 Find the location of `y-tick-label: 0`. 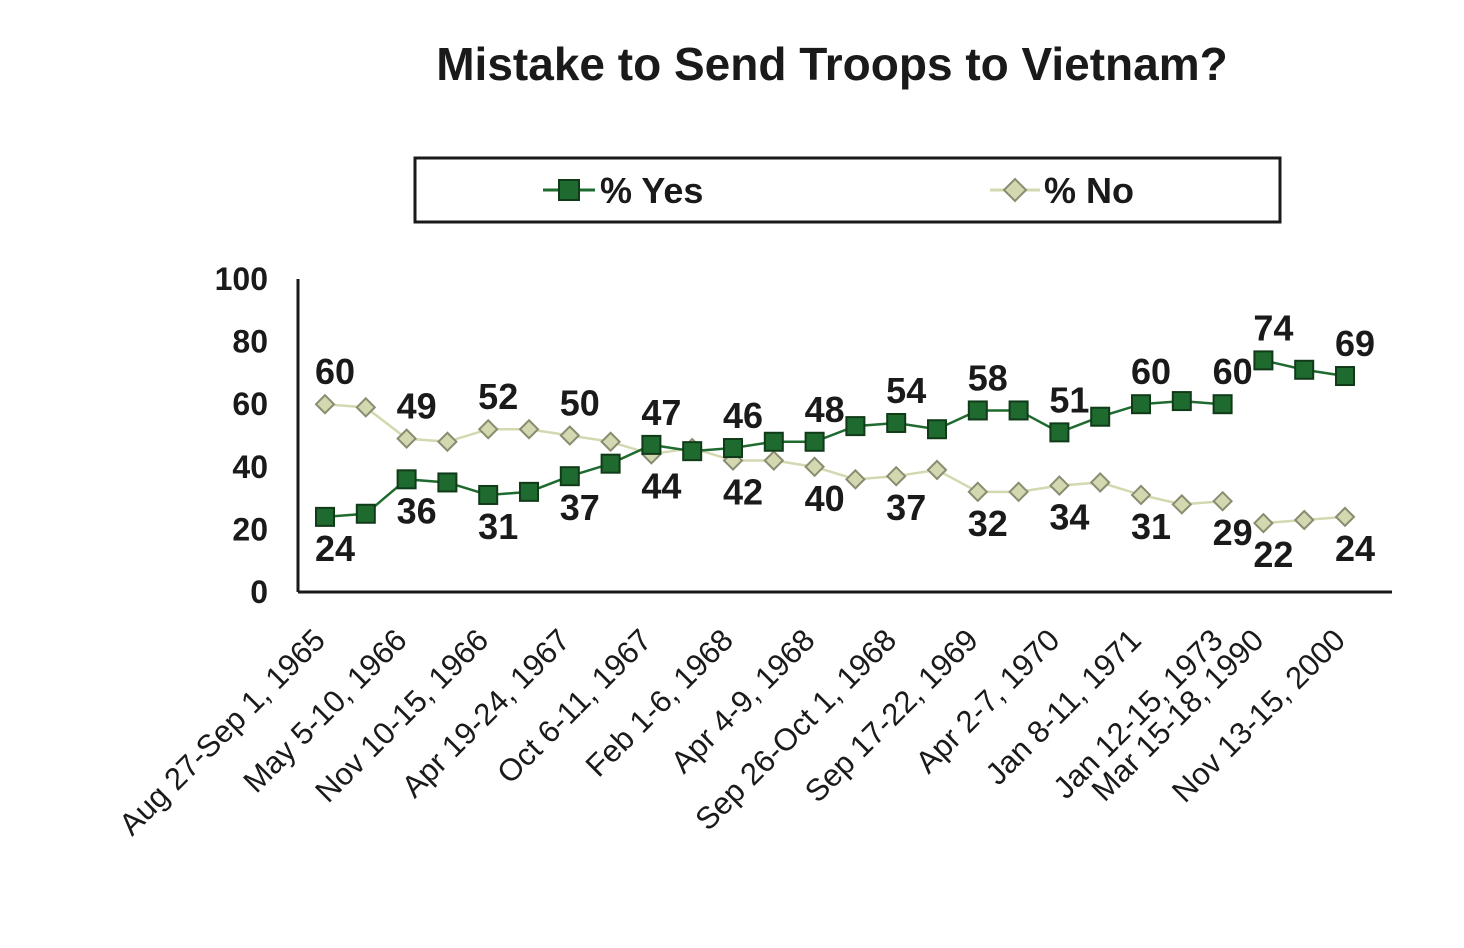

y-tick-label: 0 is located at coordinates (259, 592).